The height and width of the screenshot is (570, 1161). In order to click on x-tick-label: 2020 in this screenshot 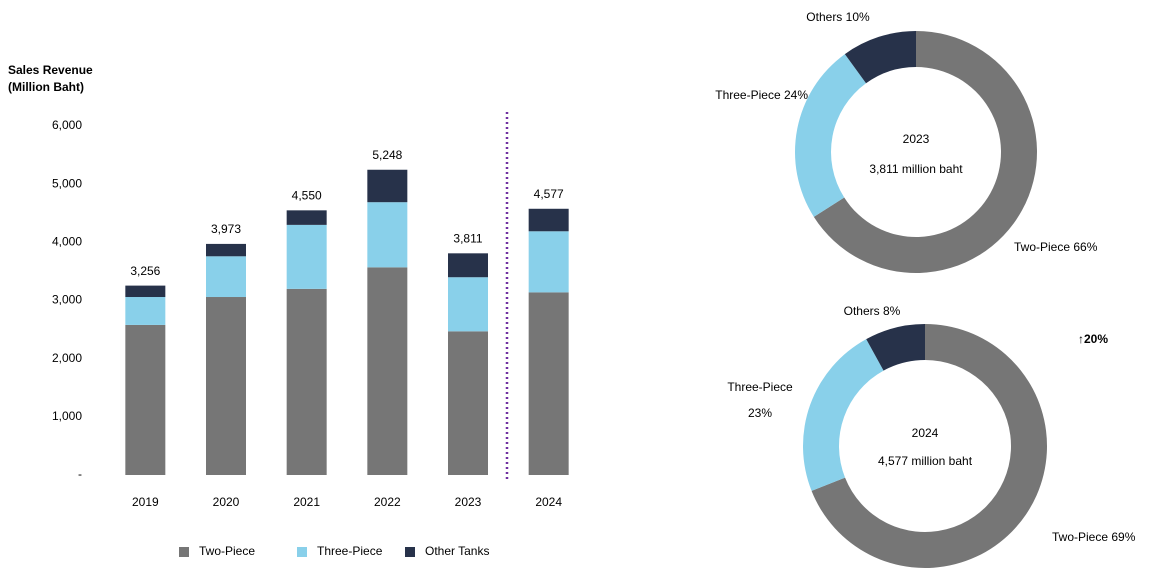, I will do `click(226, 502)`.